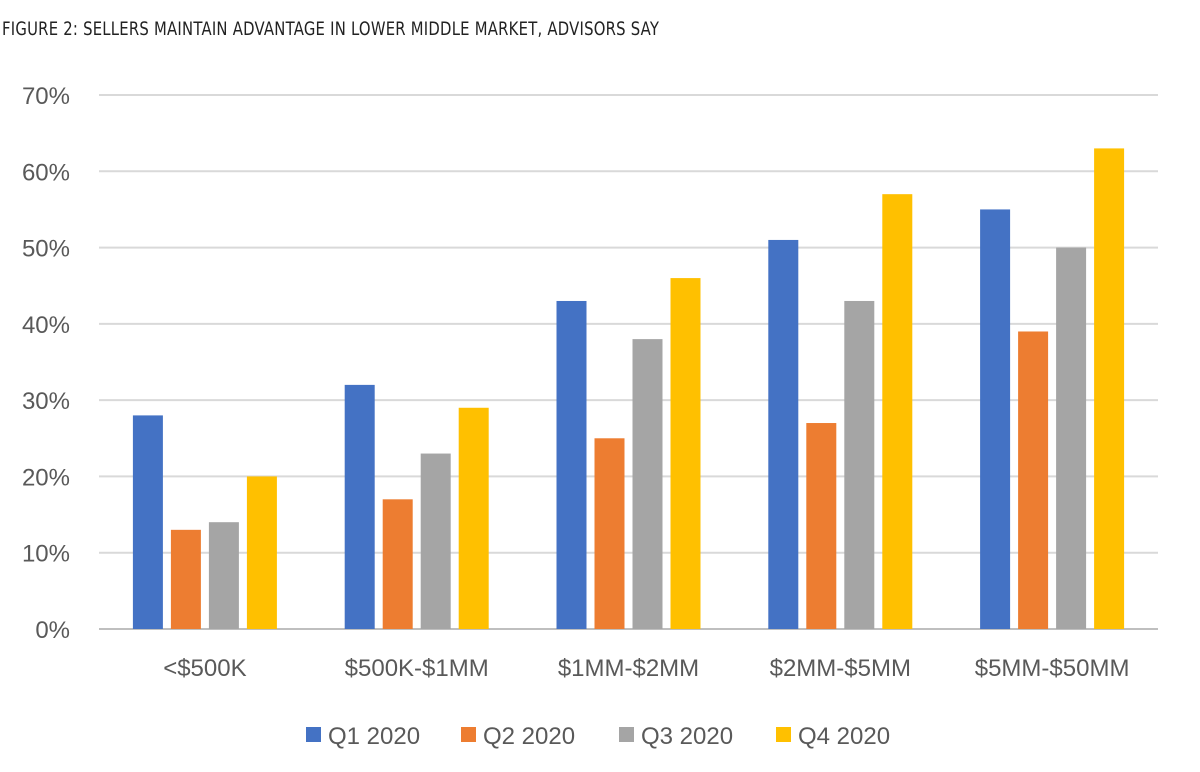  Describe the element at coordinates (417, 668) in the screenshot. I see `x-tick-label: $500K-$1MM` at that location.